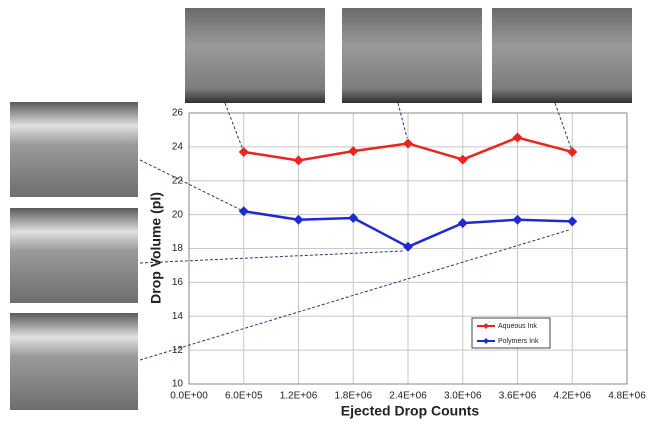 The height and width of the screenshot is (425, 656). Describe the element at coordinates (178, 384) in the screenshot. I see `y-tick-label: 10` at that location.